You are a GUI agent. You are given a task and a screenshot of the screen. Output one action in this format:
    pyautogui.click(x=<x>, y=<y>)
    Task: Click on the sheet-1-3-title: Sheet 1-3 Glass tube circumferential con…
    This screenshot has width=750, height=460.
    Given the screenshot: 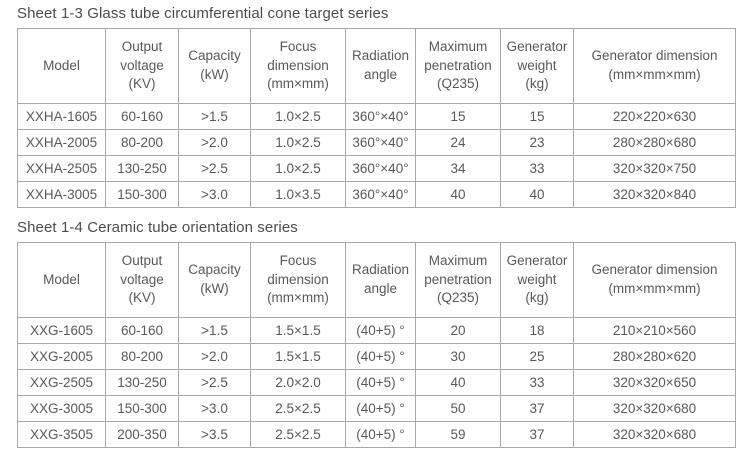 What is the action you would take?
    pyautogui.click(x=203, y=13)
    